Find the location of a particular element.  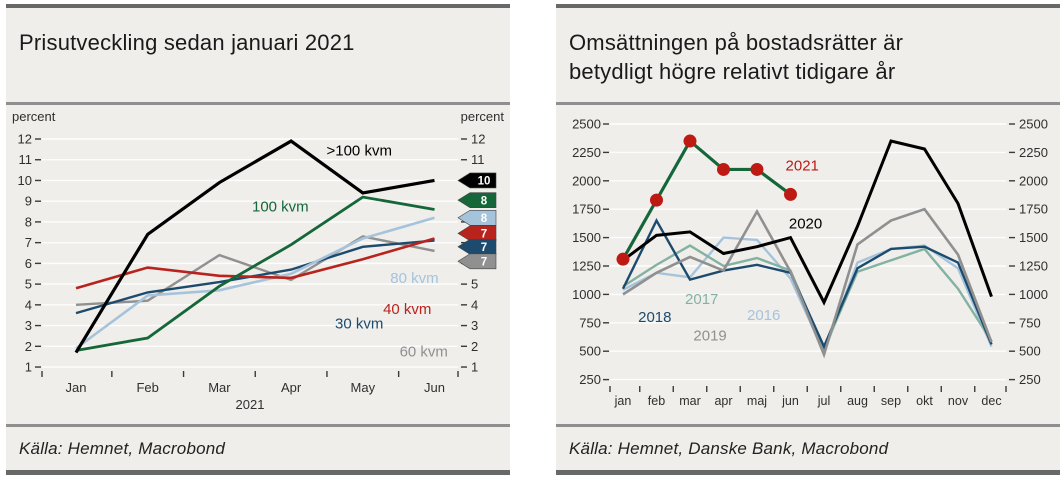

series-line-80 kvm is located at coordinates (255, 283).